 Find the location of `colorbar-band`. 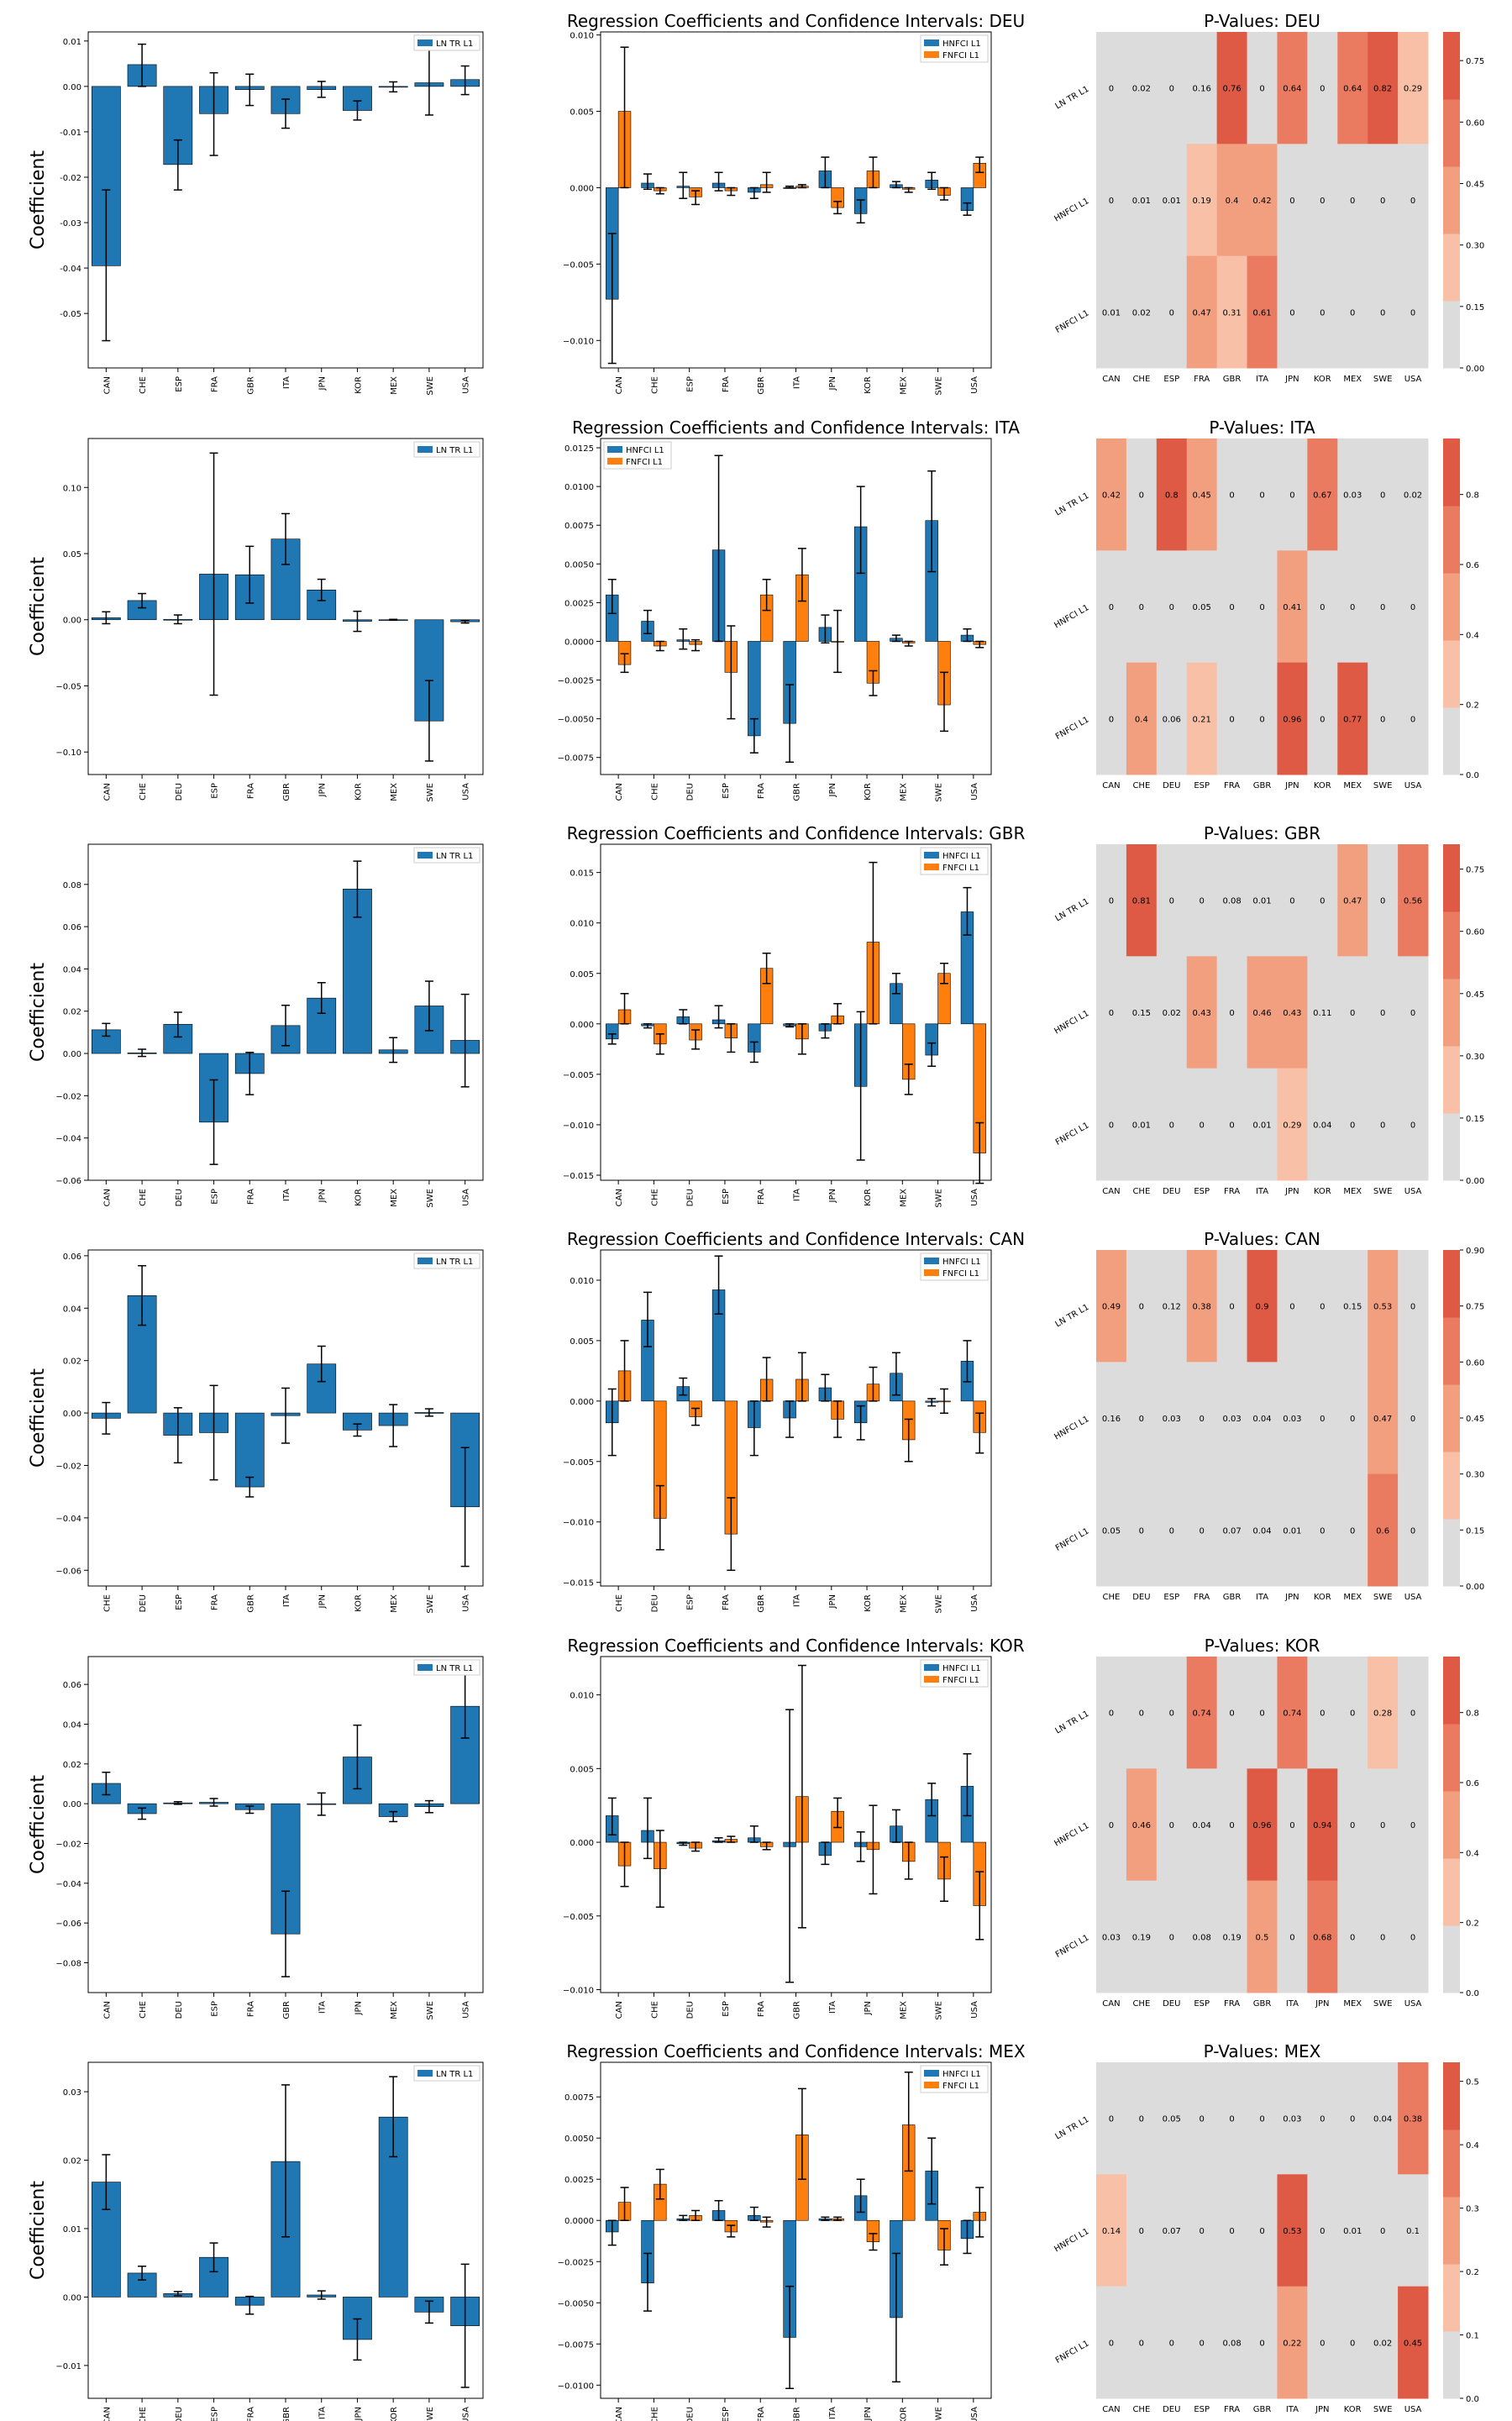

colorbar-band is located at coordinates (1451, 607).